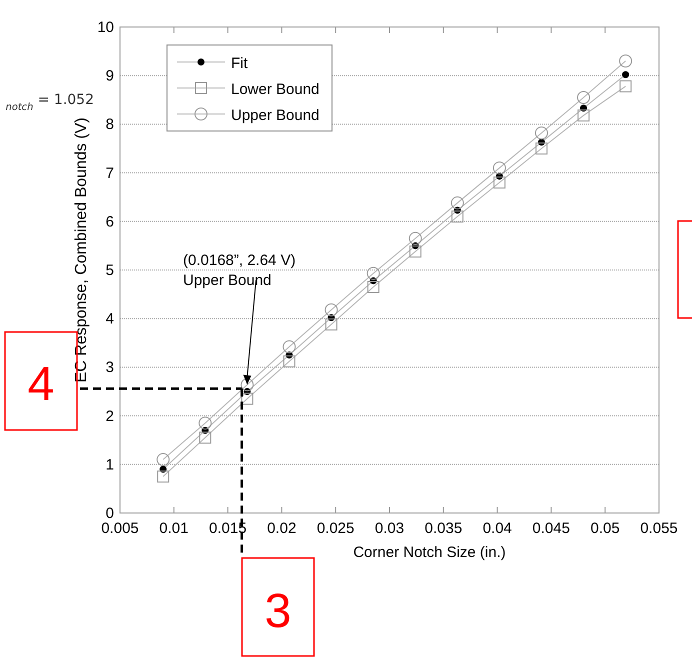 The image size is (692, 657). What do you see at coordinates (659, 528) in the screenshot?
I see `x-tick-label: 0.055` at bounding box center [659, 528].